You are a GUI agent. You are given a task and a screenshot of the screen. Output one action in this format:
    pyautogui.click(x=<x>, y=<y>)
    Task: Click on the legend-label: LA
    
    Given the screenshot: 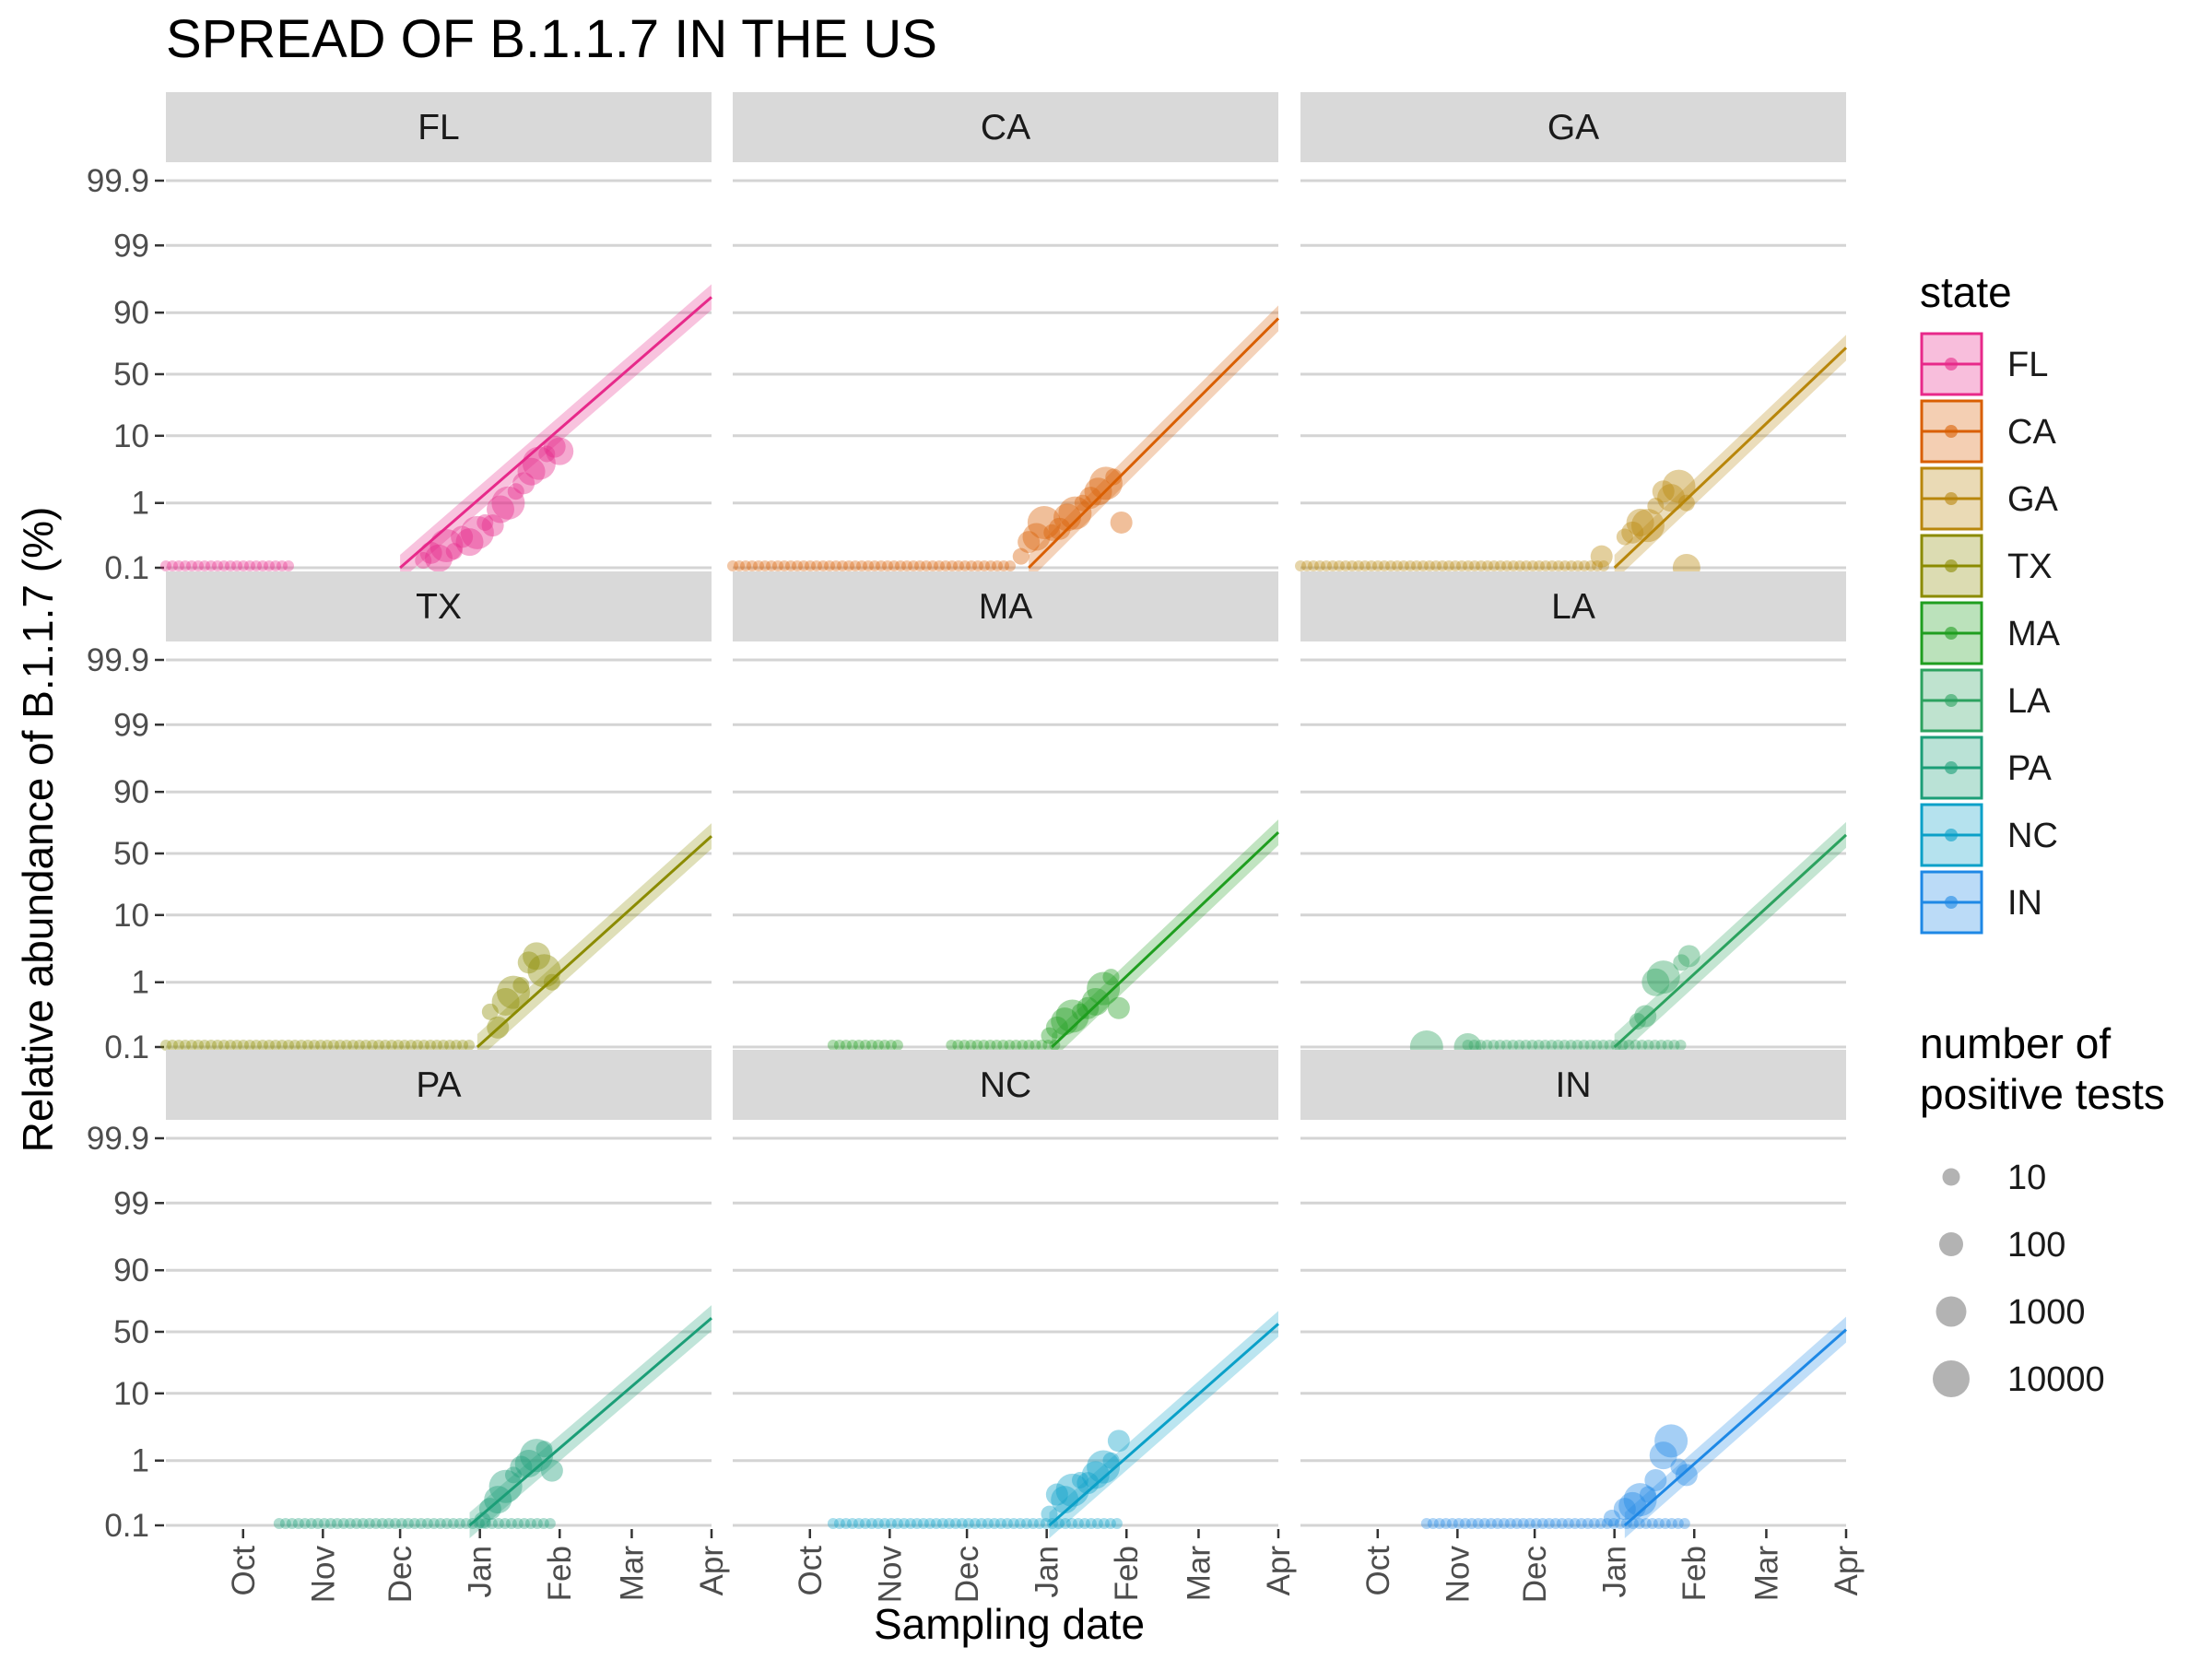 What is the action you would take?
    pyautogui.click(x=2029, y=701)
    